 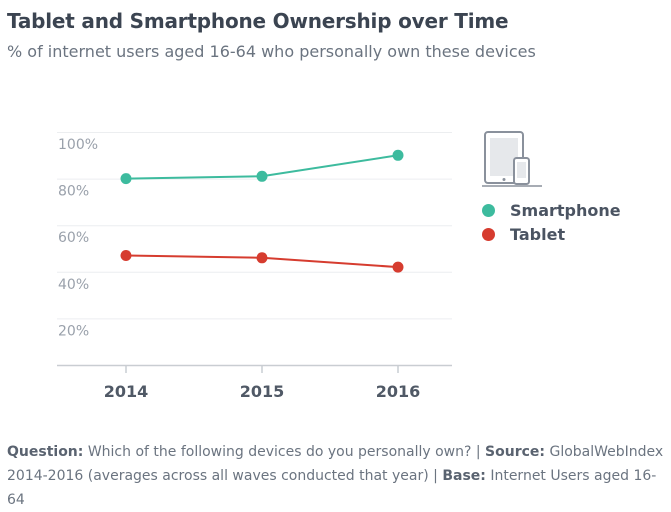 I want to click on y-tick-label: 40%, so click(x=73, y=285).